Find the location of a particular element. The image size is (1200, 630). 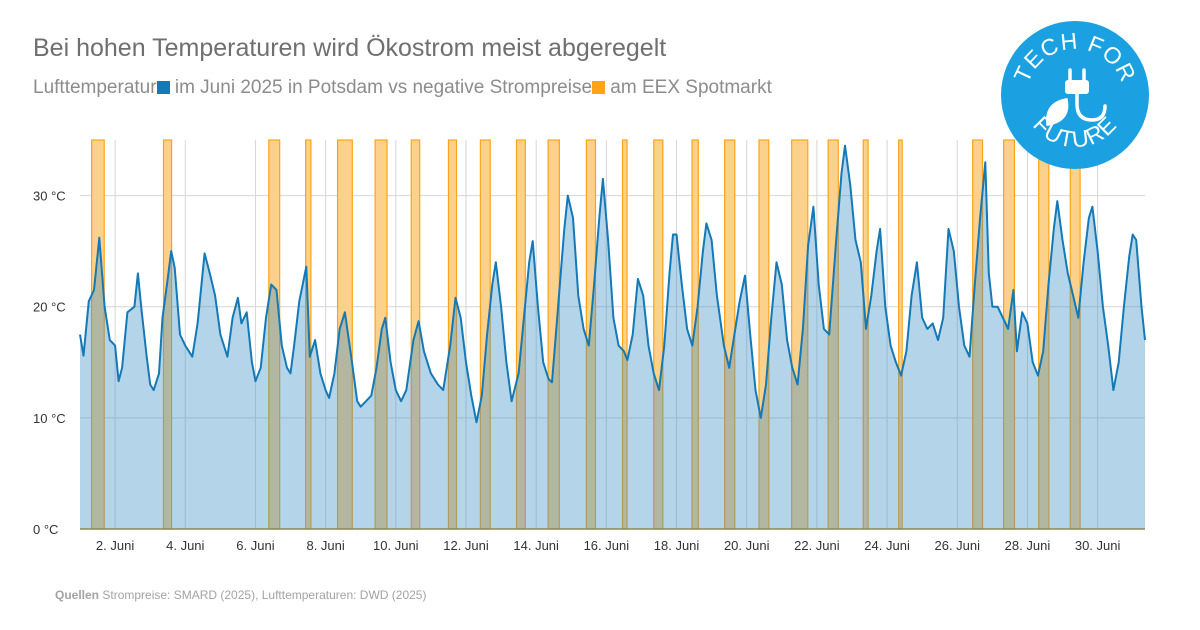

x-tick-label: 4. Juni is located at coordinates (185, 545).